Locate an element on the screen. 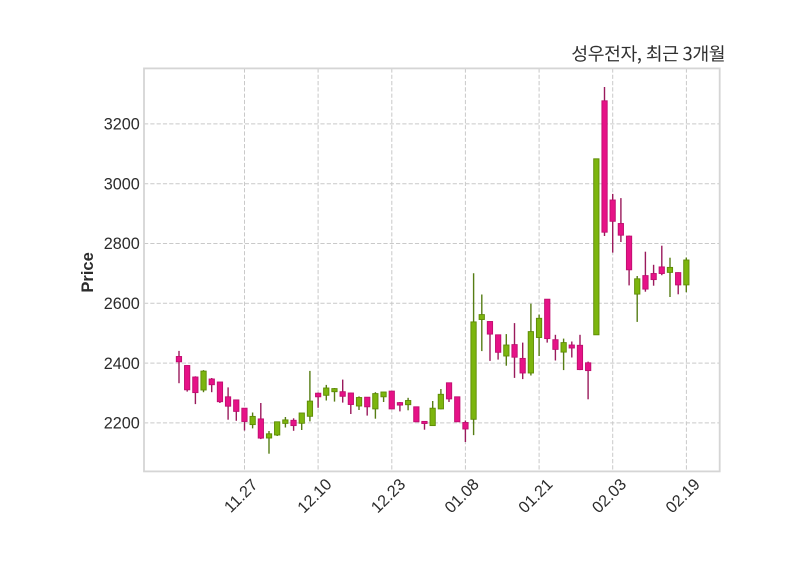 Image resolution: width=800 pixels, height=575 pixels. svg-text: 3000 is located at coordinates (122, 184).